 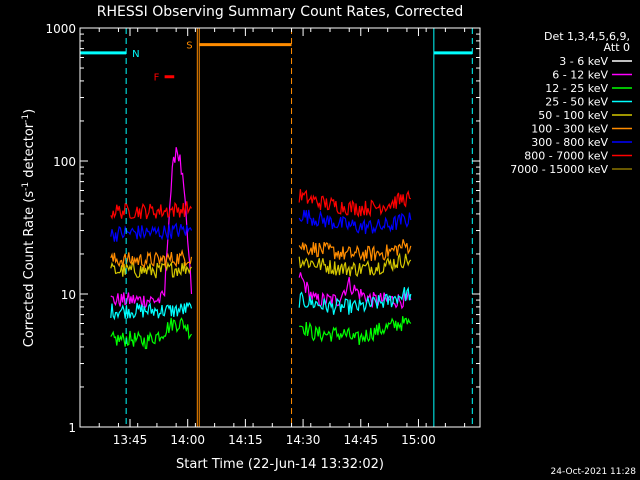 What do you see at coordinates (245, 440) in the screenshot?
I see `x-tick-label-2: 14:15` at bounding box center [245, 440].